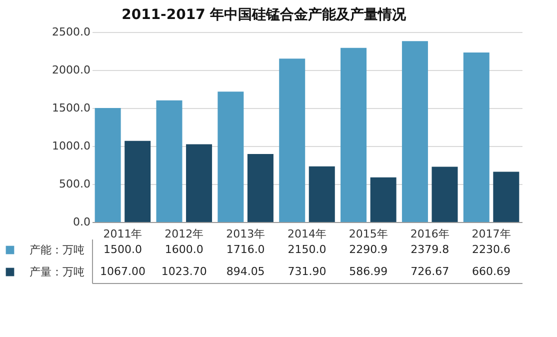 This screenshot has height=337, width=557. Describe the element at coordinates (430, 234) in the screenshot. I see `x-tick-label: 2016年` at that location.